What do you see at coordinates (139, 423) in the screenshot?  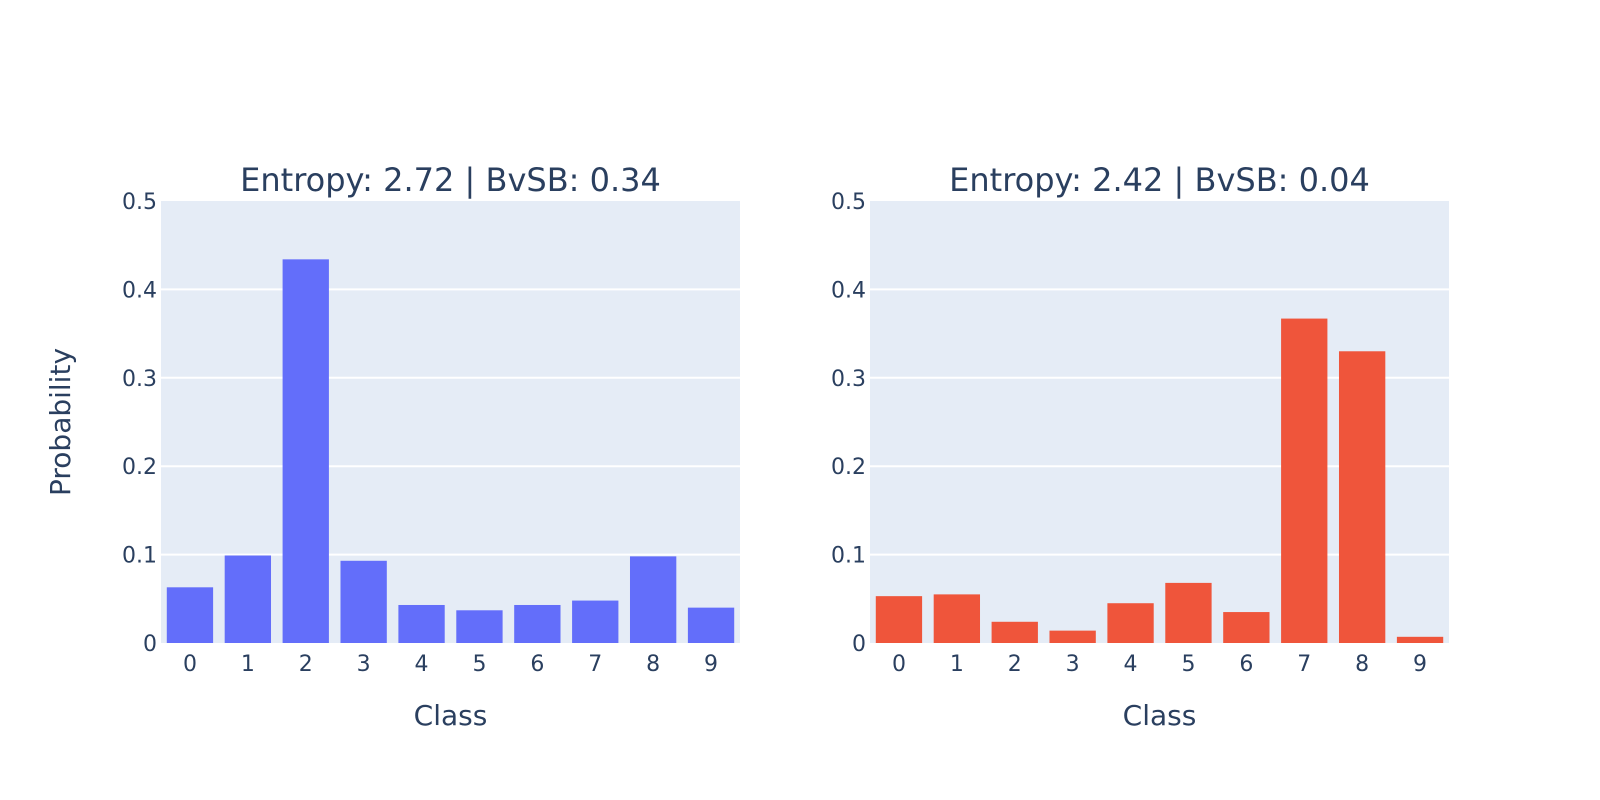 I see `y-tick-labels-left: 0 0.1 0.2 0.3 0.4 0.5` at bounding box center [139, 423].